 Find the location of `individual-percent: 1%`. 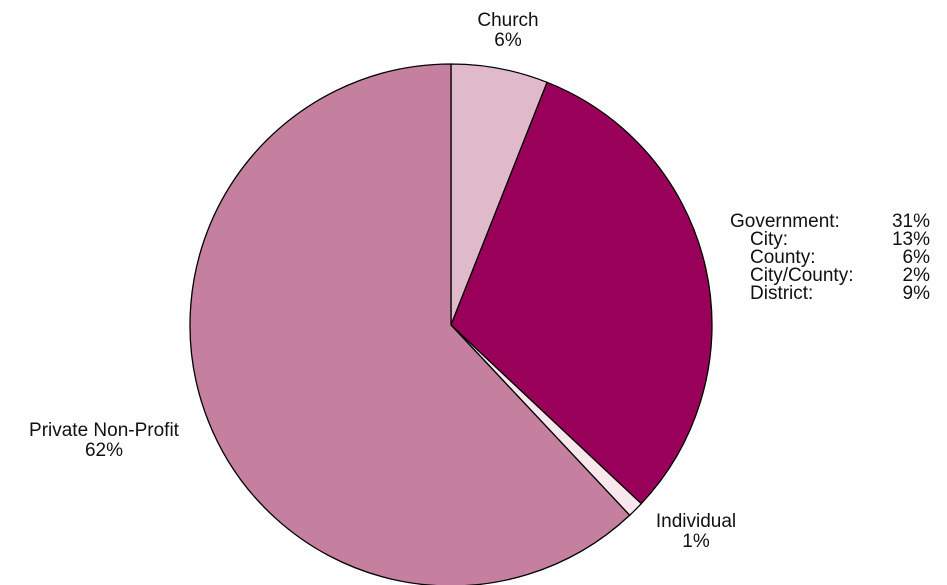

individual-percent: 1% is located at coordinates (696, 541).